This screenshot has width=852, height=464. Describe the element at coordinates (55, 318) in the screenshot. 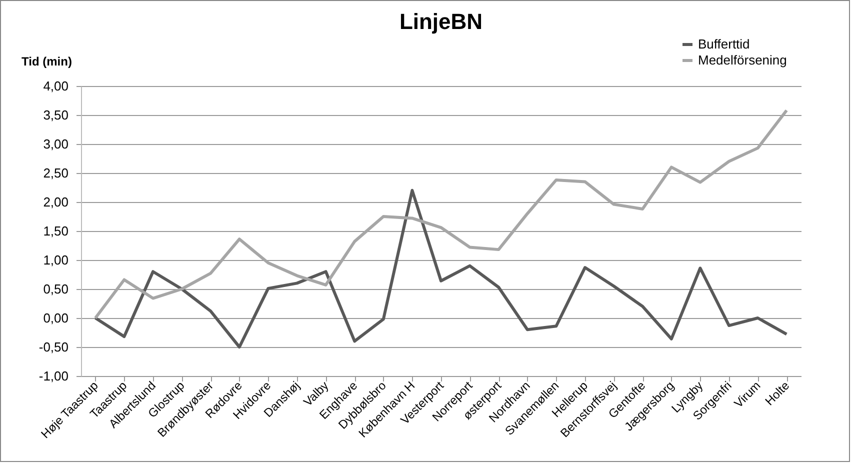

I see `y-tick-label: 0,00` at that location.